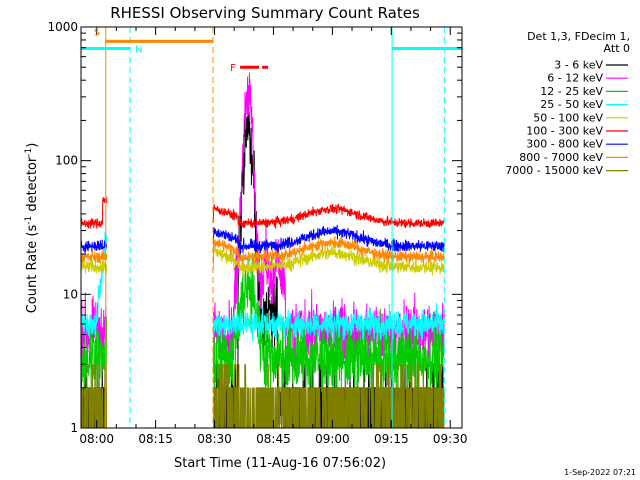  Describe the element at coordinates (32, 145) in the screenshot. I see `y-axis-label-end: )` at that location.